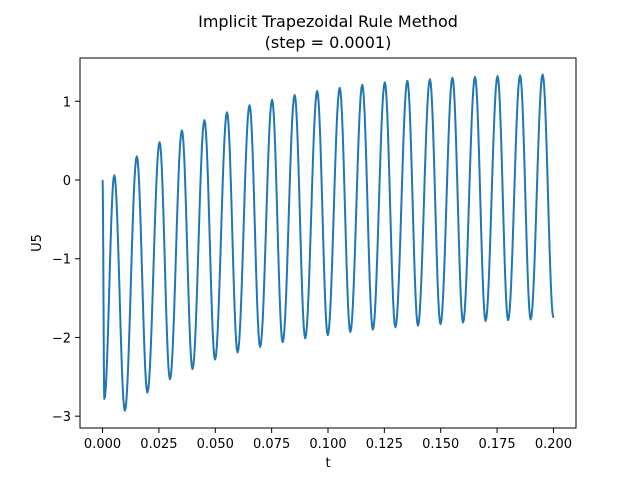 The height and width of the screenshot is (480, 640). Describe the element at coordinates (61, 260) in the screenshot. I see `y-tick-label: −1` at that location.